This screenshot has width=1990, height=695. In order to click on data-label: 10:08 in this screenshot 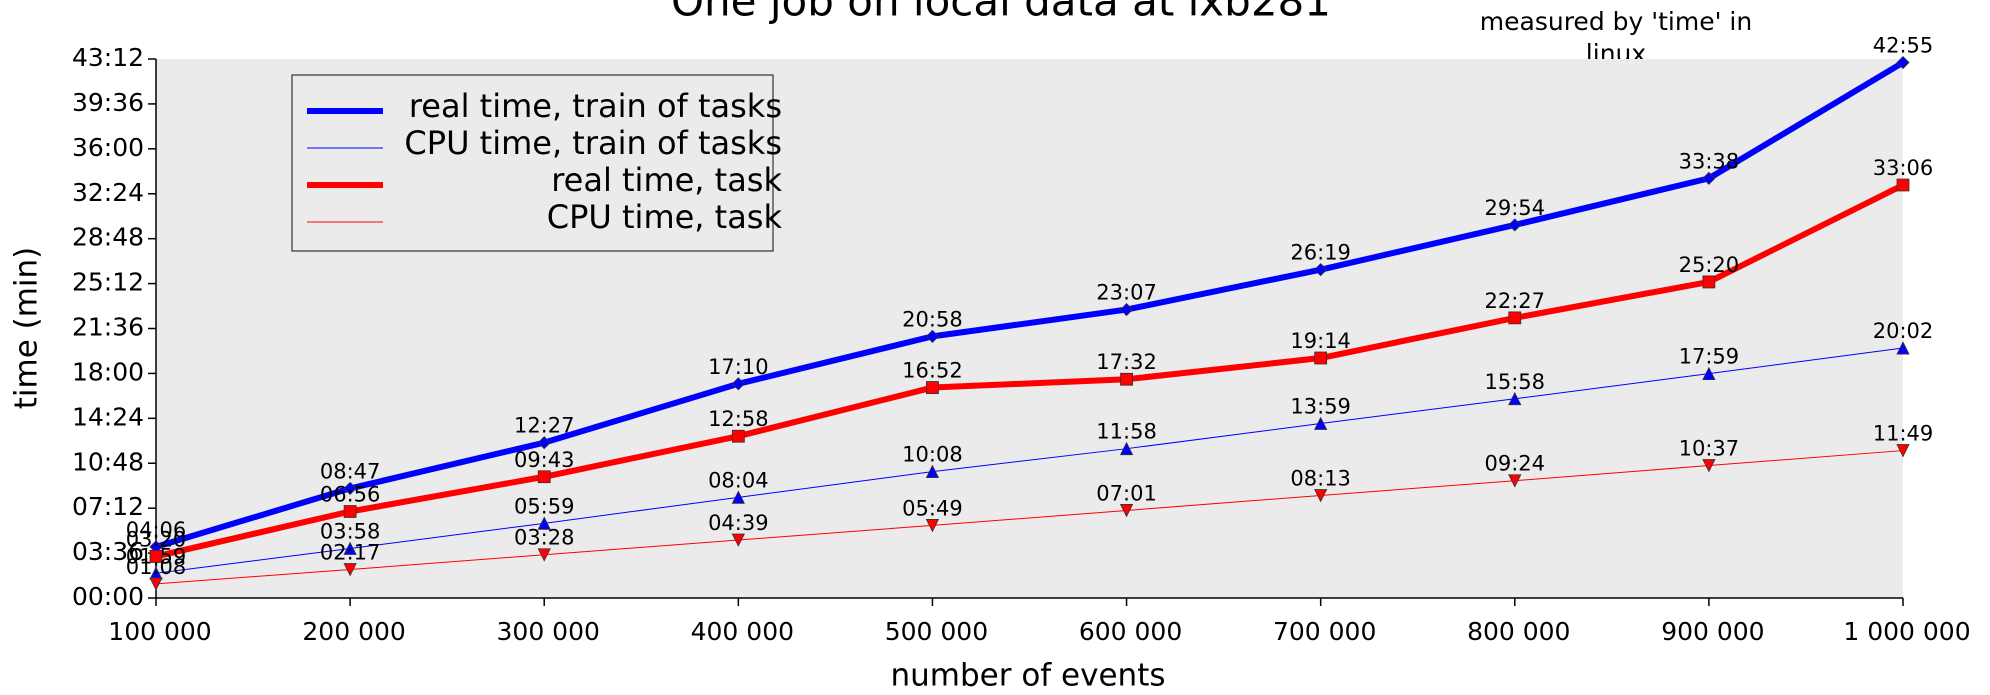, I will do `click(932, 455)`.